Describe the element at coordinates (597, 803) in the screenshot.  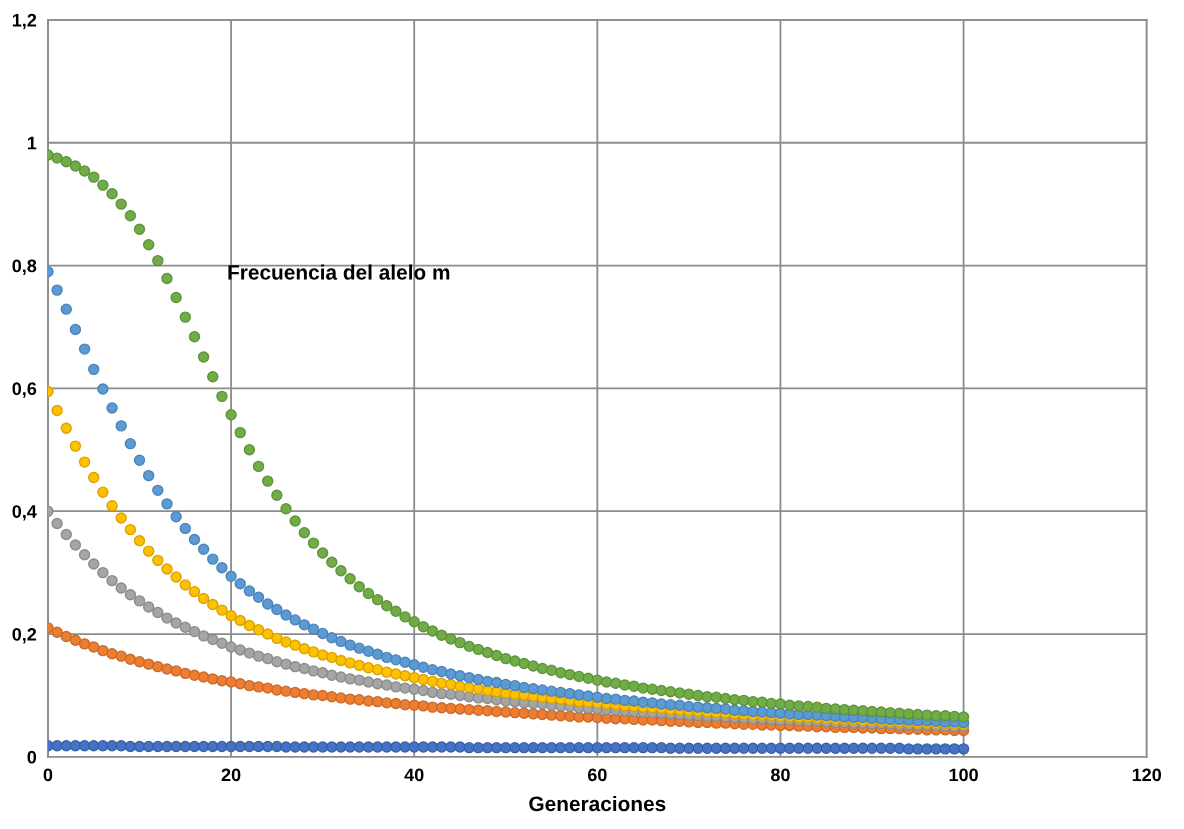
I see `x-axis-title: Generaciones` at that location.